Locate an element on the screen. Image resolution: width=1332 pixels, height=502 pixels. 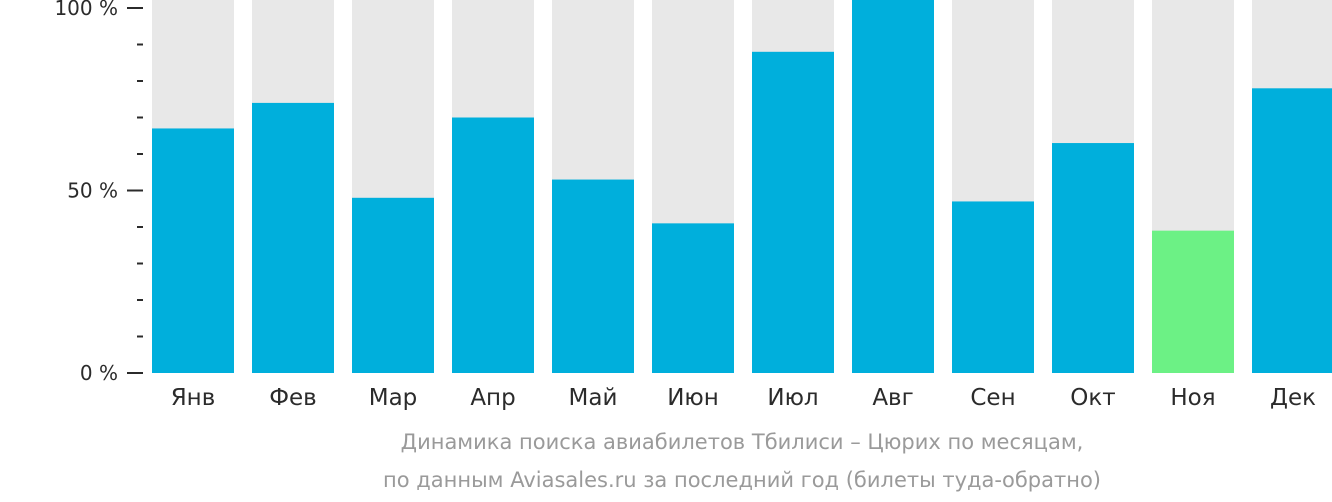
x-axis-labels: Янв Фев Мар Апр Май Июн Июл Авг Сен Окт Ноя Дек is located at coordinates (743, 398).